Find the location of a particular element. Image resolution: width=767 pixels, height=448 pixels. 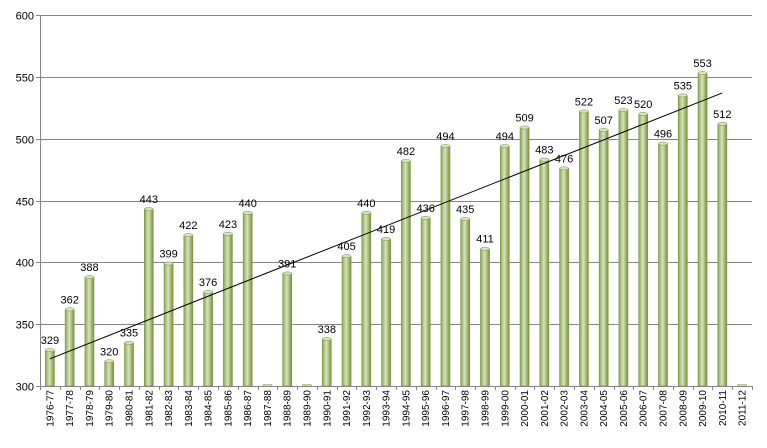

x-tick-label: 1989-90 is located at coordinates (308, 408).